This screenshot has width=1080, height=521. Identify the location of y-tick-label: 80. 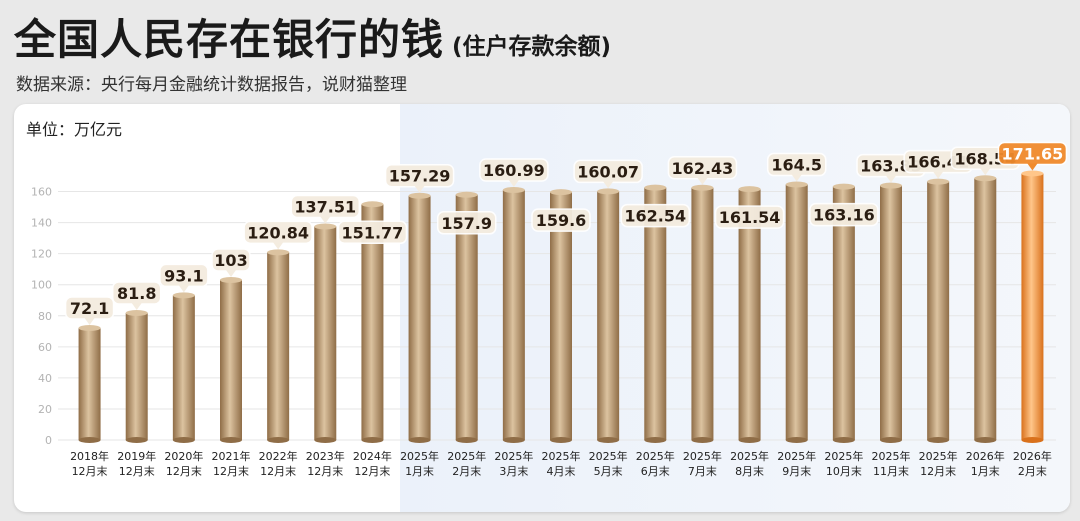
(45, 316).